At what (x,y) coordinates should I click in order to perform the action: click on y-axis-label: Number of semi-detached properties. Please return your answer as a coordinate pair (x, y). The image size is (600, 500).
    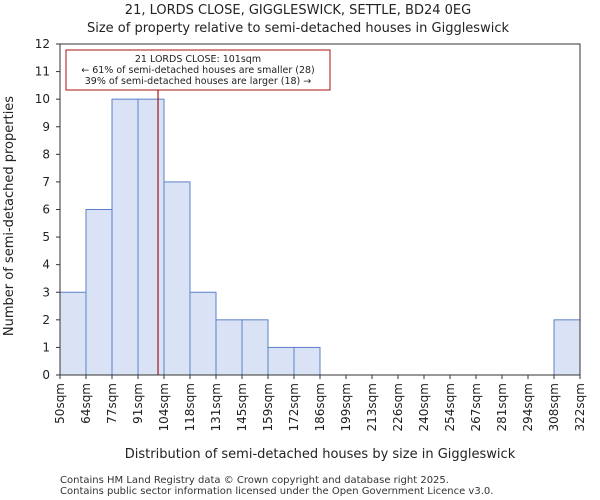
    Looking at the image, I should click on (9, 216).